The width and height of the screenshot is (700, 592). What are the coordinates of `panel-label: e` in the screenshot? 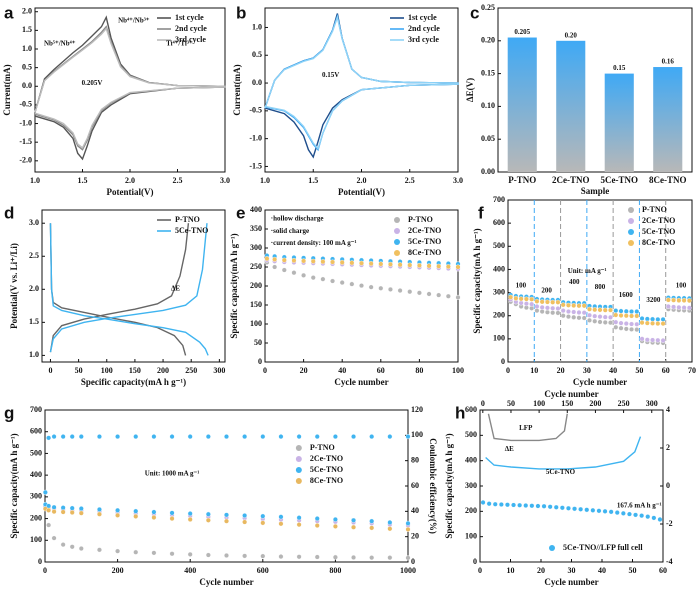 It's located at (240, 212).